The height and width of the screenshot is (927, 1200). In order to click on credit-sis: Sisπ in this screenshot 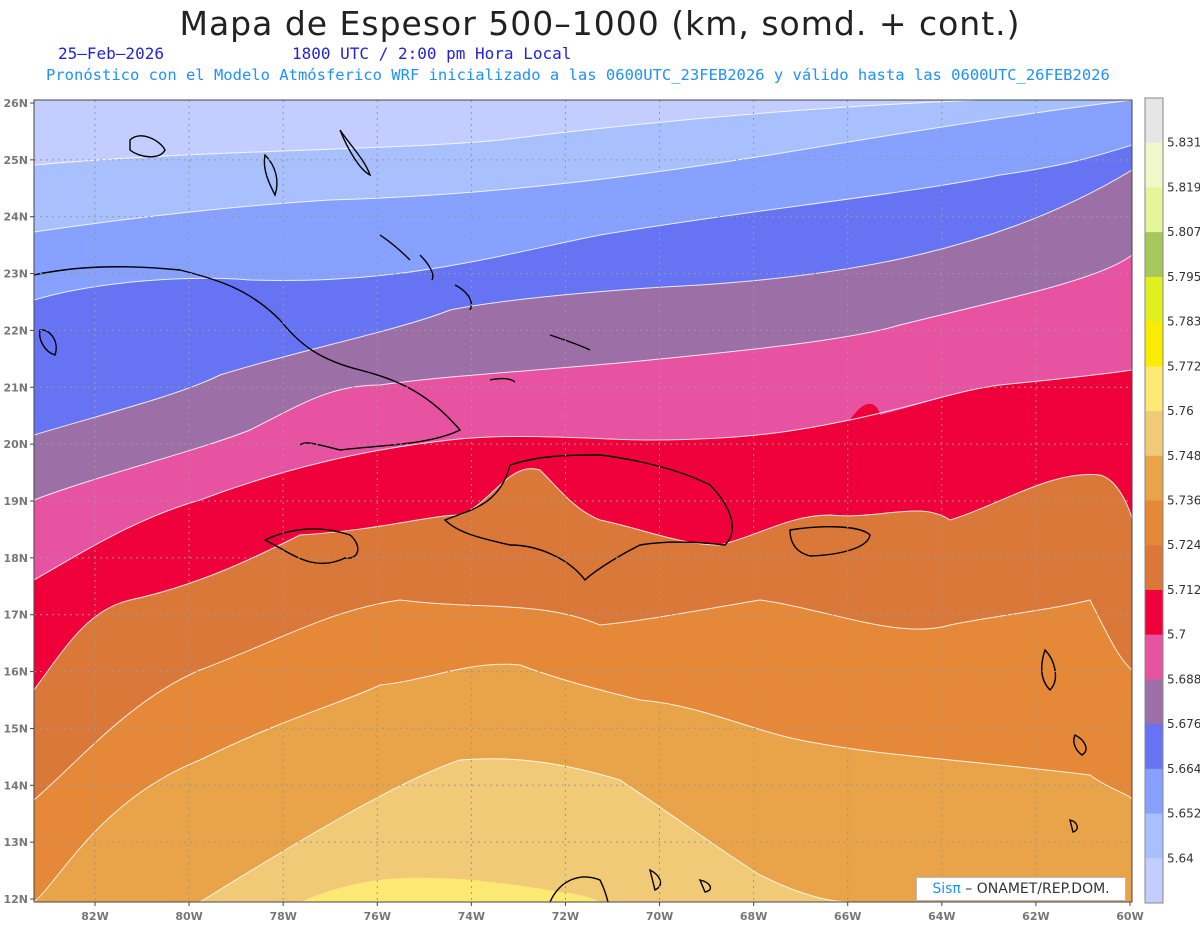, I will do `click(946, 889)`.